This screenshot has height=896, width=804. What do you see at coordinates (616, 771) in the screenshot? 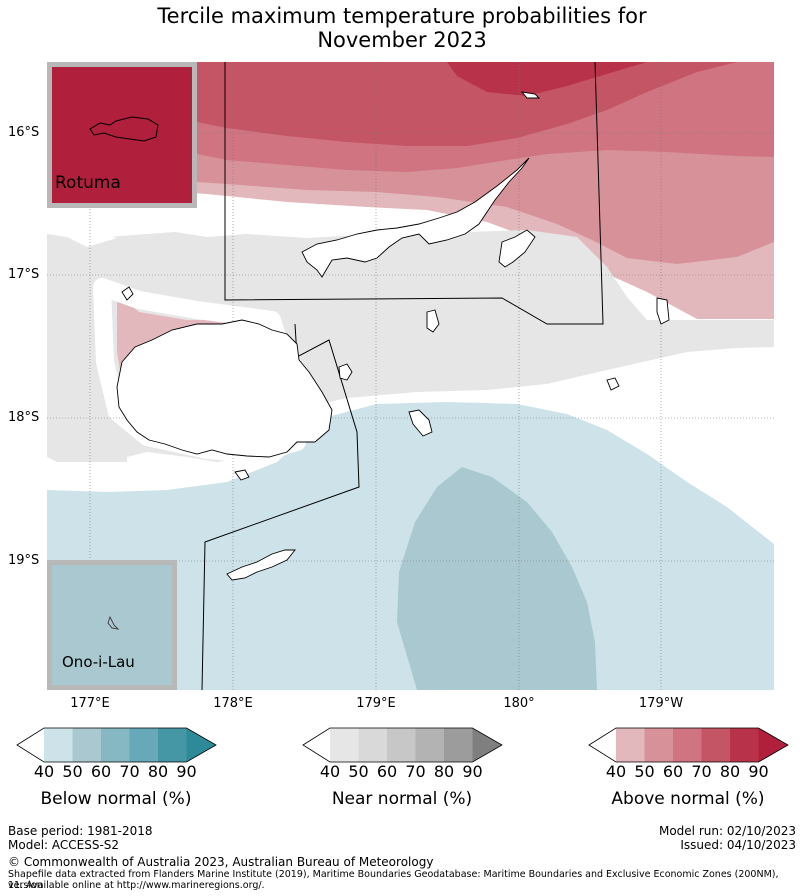
I see `above-normal-colorbar-tick-label: 40` at bounding box center [616, 771].